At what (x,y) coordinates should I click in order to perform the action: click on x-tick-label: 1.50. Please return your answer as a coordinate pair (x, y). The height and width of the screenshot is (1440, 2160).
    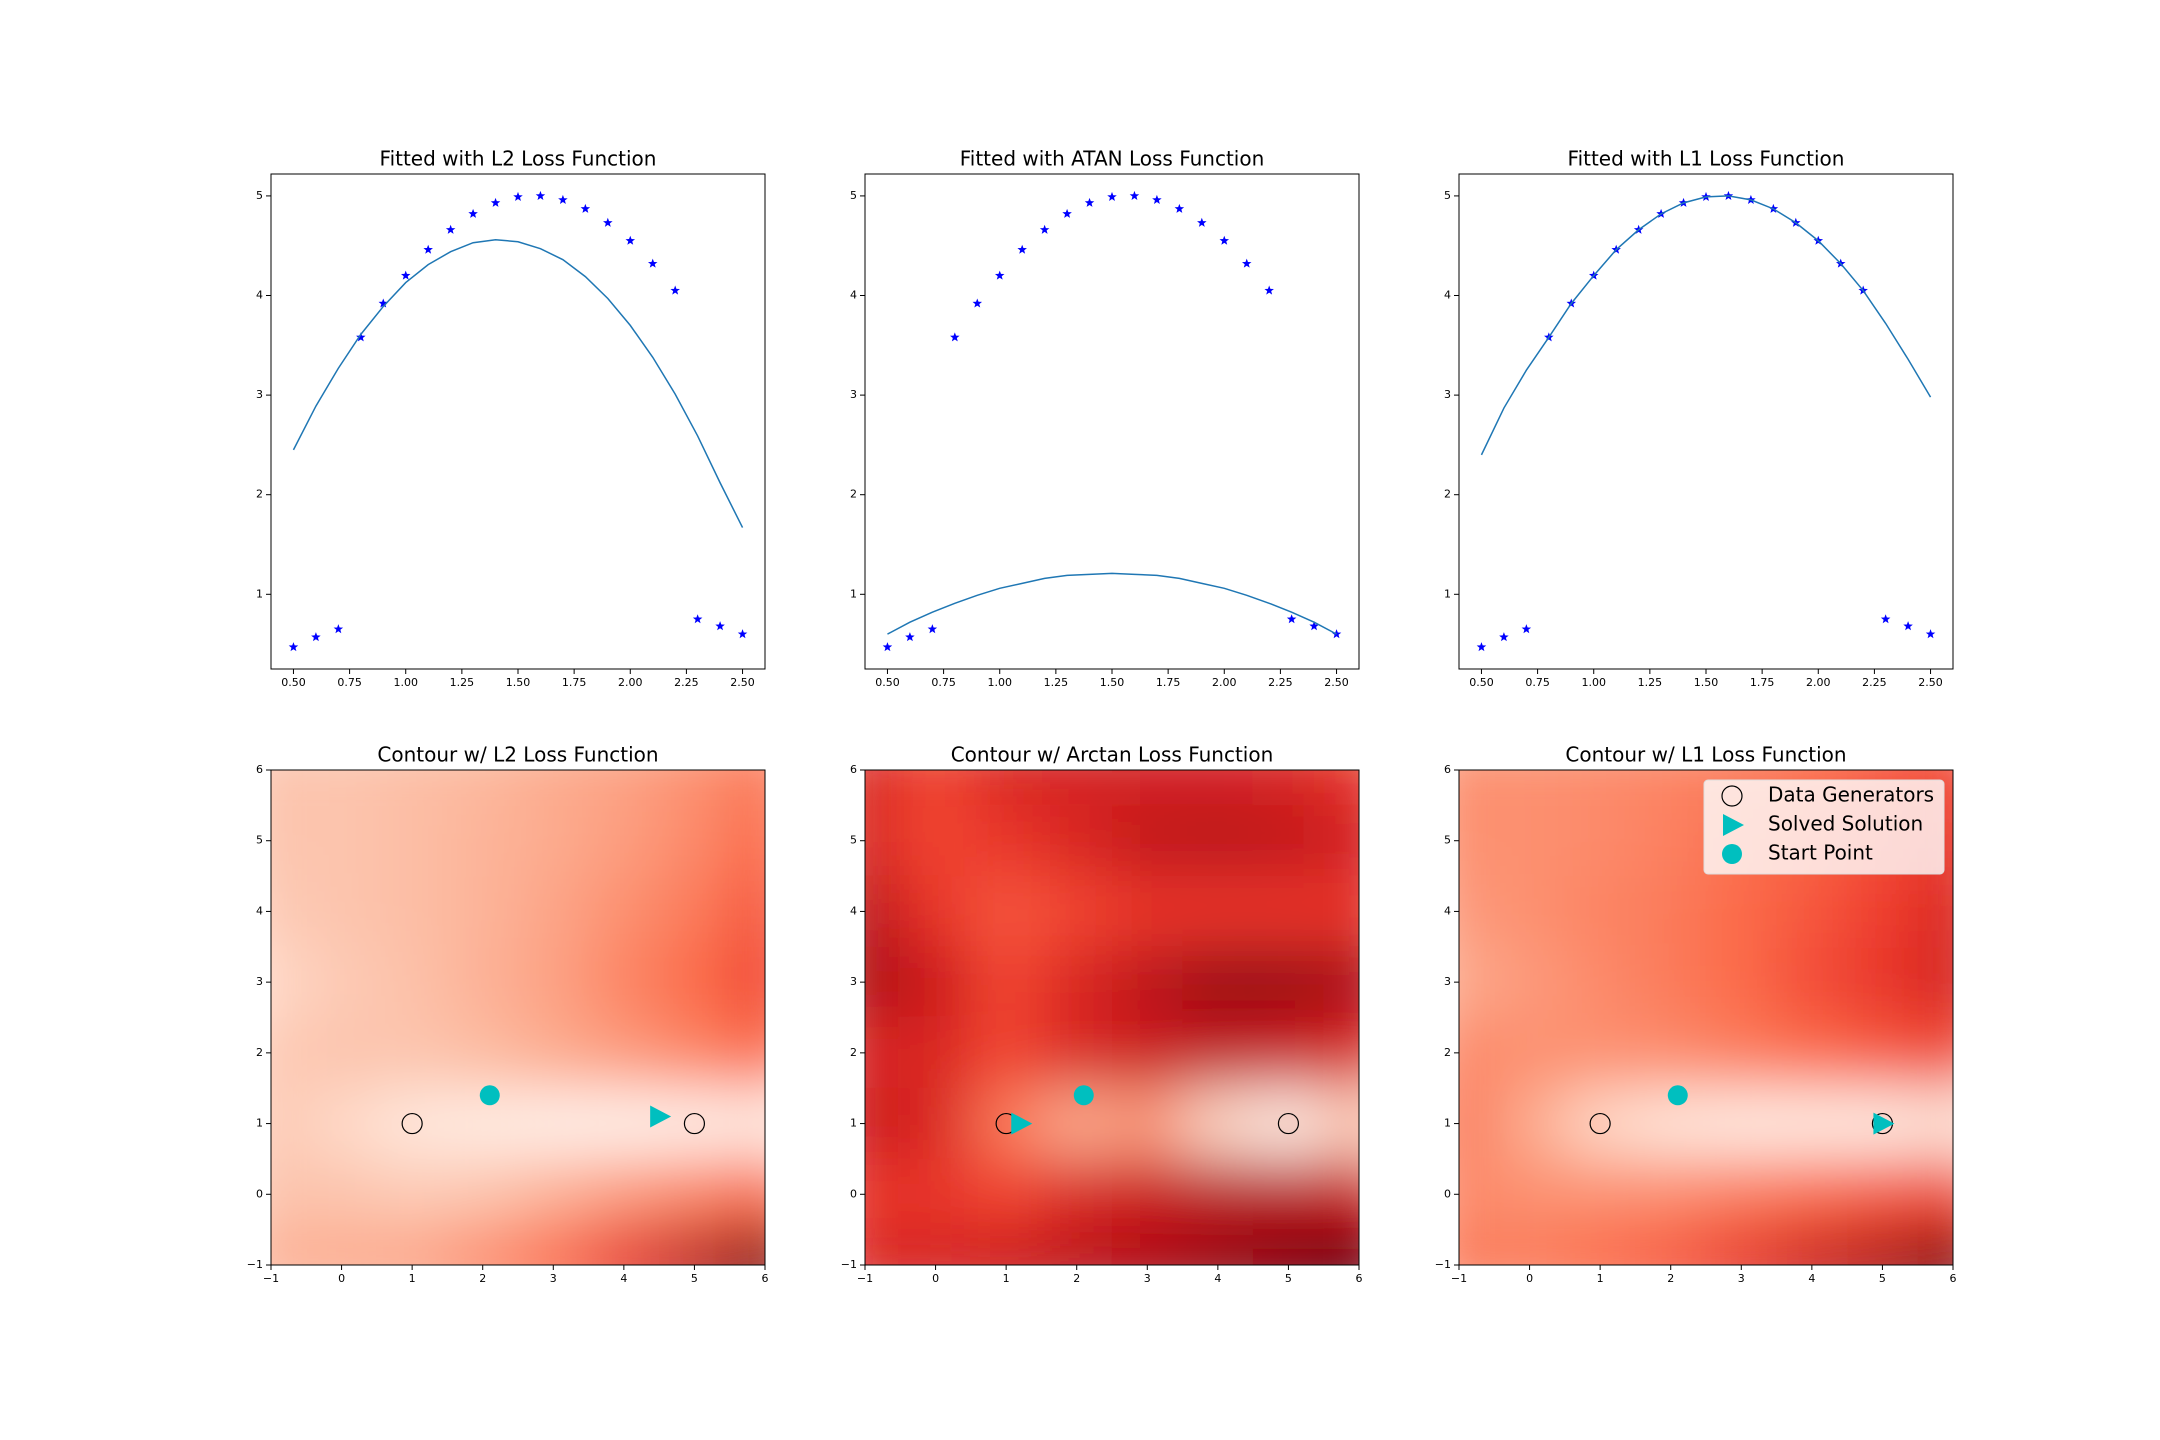
    Looking at the image, I should click on (1706, 682).